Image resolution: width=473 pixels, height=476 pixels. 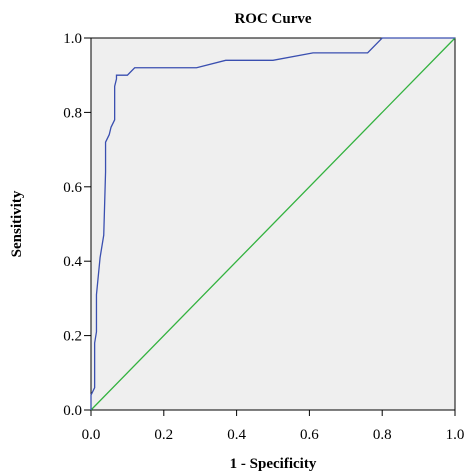 I want to click on x-tick-label: 0.0, so click(x=91, y=435).